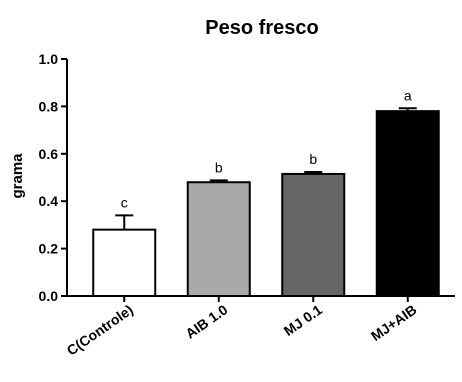  What do you see at coordinates (49, 249) in the screenshot?
I see `y-tick-label: 0.2` at bounding box center [49, 249].